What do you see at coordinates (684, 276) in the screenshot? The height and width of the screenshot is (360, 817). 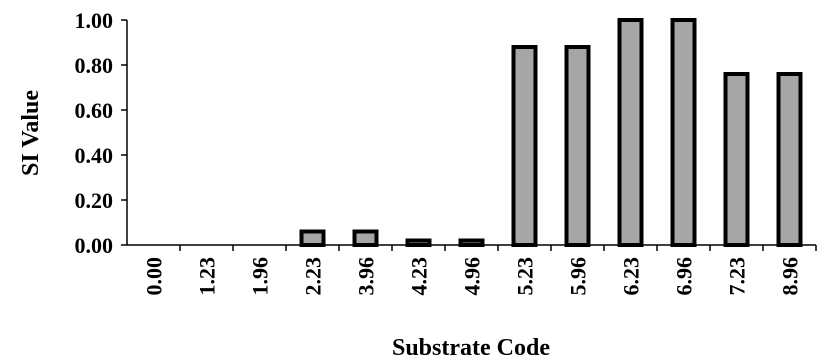 I see `x-tick-label: 6.96` at bounding box center [684, 276].